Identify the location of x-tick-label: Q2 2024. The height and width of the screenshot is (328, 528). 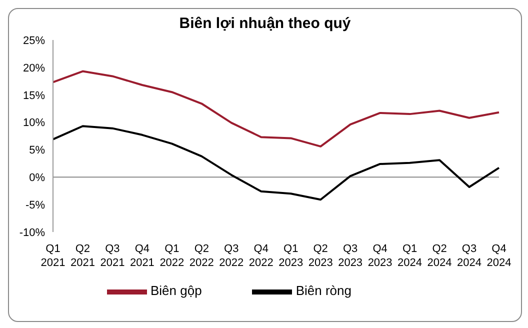
(439, 256).